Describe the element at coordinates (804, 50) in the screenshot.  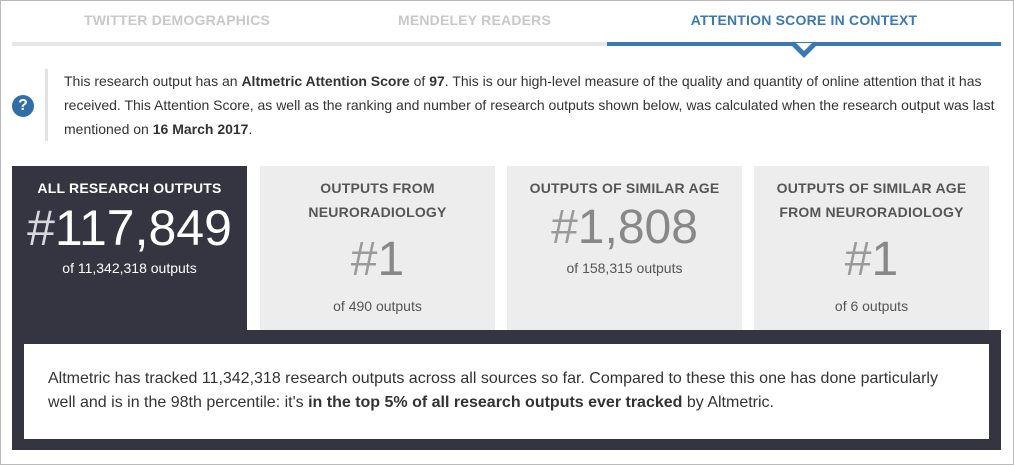
I see `active-tab-caret-icon` at that location.